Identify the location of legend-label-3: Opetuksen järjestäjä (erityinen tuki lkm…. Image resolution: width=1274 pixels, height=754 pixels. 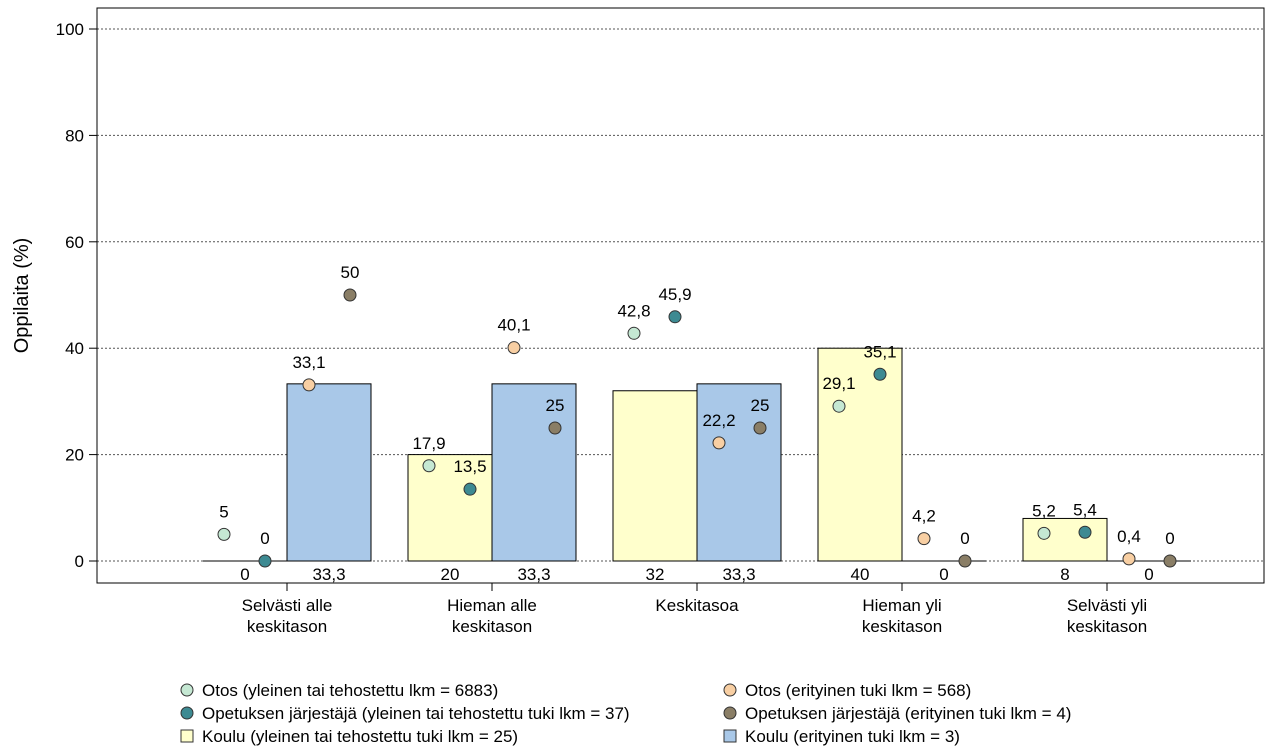
(908, 713).